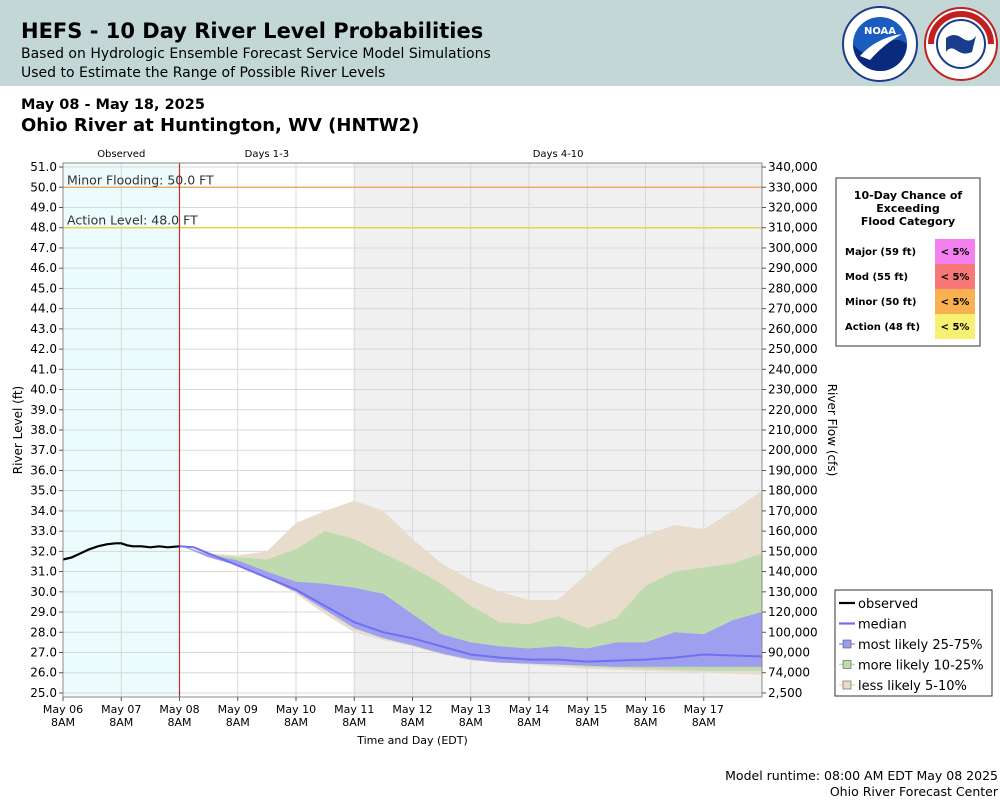 The width and height of the screenshot is (1000, 800). I want to click on y-tick-label: 31.0, so click(43, 572).